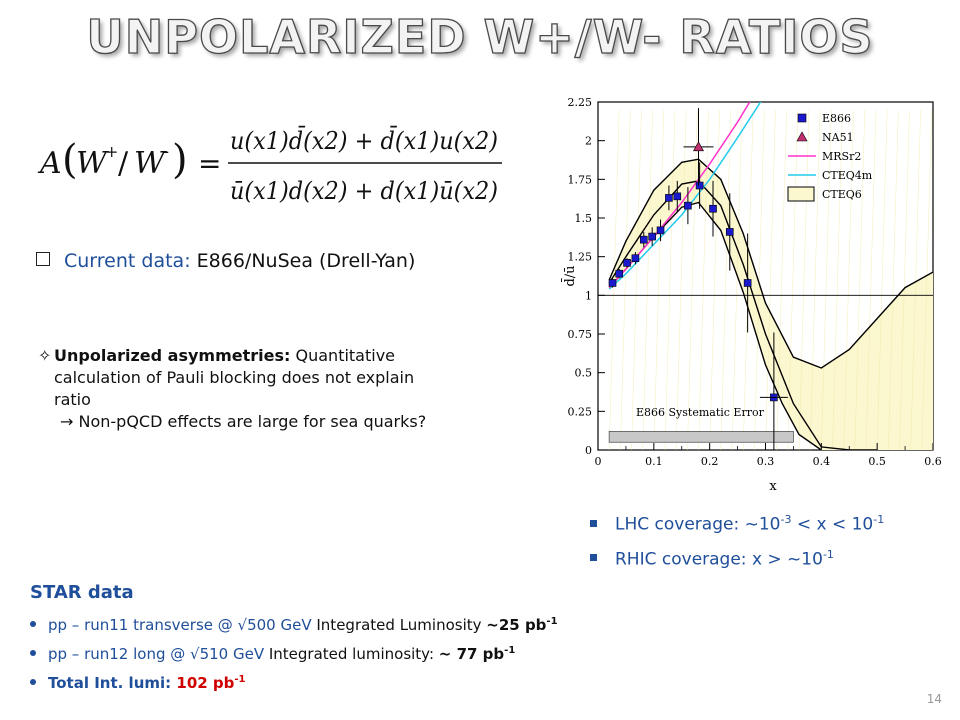 Image resolution: width=960 pixels, height=720 pixels. What do you see at coordinates (698, 146) in the screenshot?
I see `na51-point` at bounding box center [698, 146].